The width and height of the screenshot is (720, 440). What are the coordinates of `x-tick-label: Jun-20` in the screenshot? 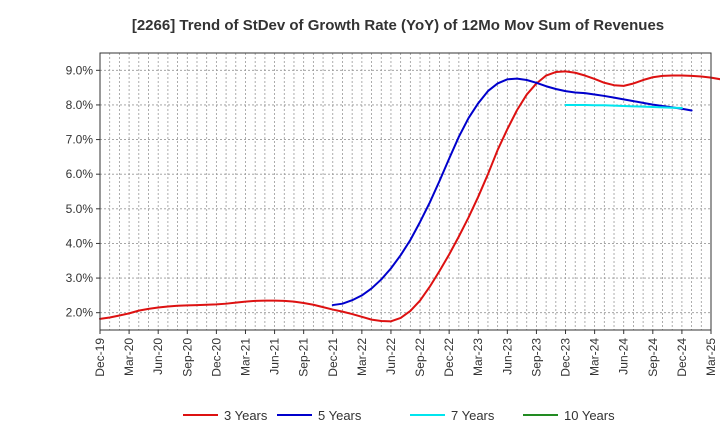 It's located at (158, 356).